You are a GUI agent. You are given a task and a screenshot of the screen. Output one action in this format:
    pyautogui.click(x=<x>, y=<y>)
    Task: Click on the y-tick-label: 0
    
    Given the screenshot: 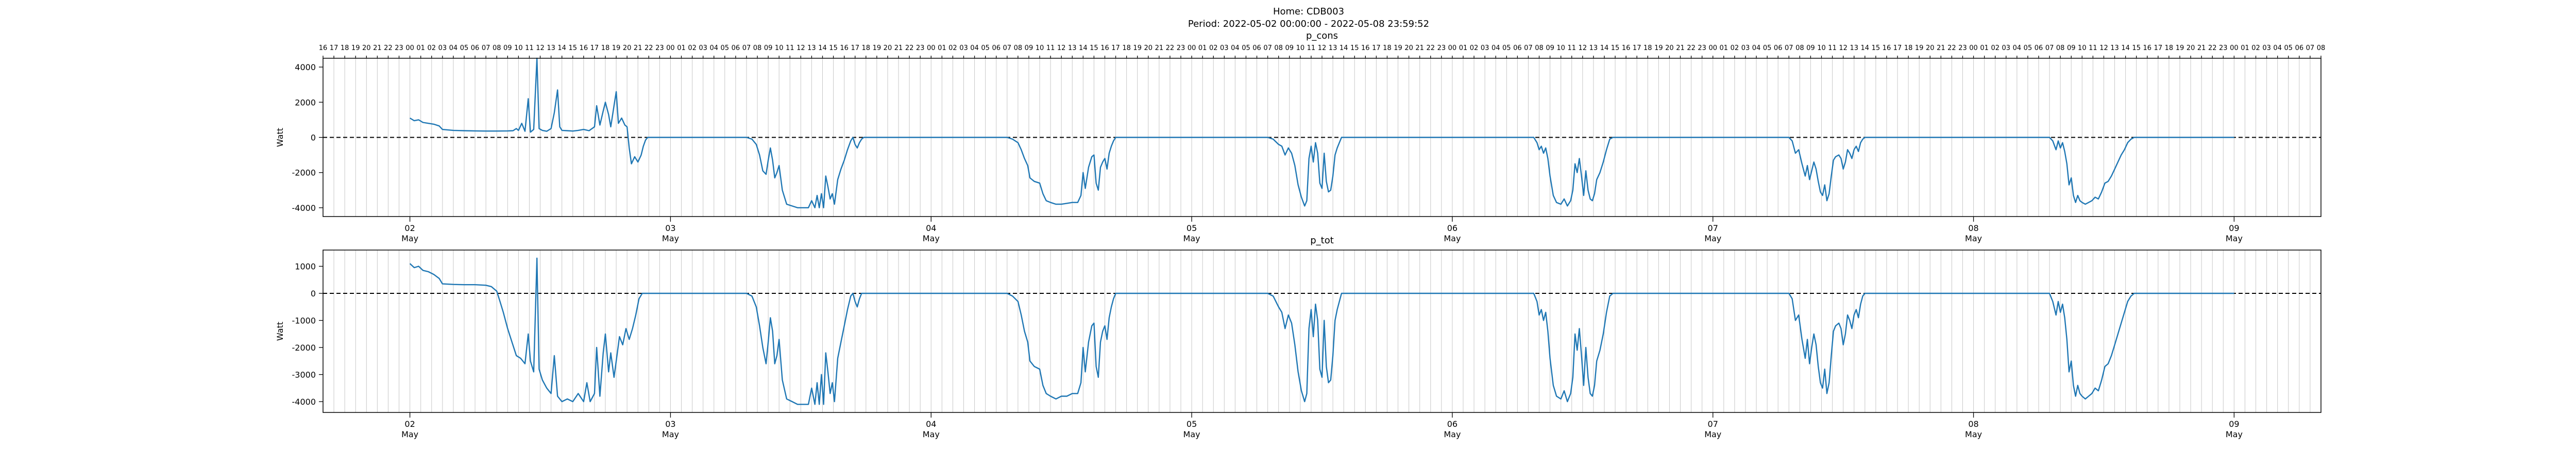 What is the action you would take?
    pyautogui.click(x=313, y=294)
    